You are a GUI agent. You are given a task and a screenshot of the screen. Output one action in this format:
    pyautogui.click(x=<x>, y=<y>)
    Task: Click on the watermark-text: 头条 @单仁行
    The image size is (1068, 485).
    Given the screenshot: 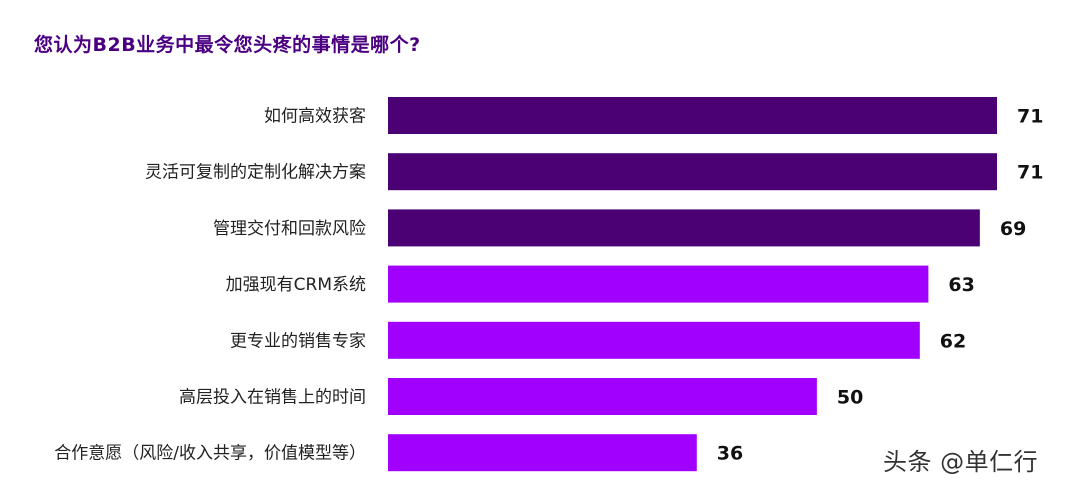 What is the action you would take?
    pyautogui.click(x=961, y=462)
    